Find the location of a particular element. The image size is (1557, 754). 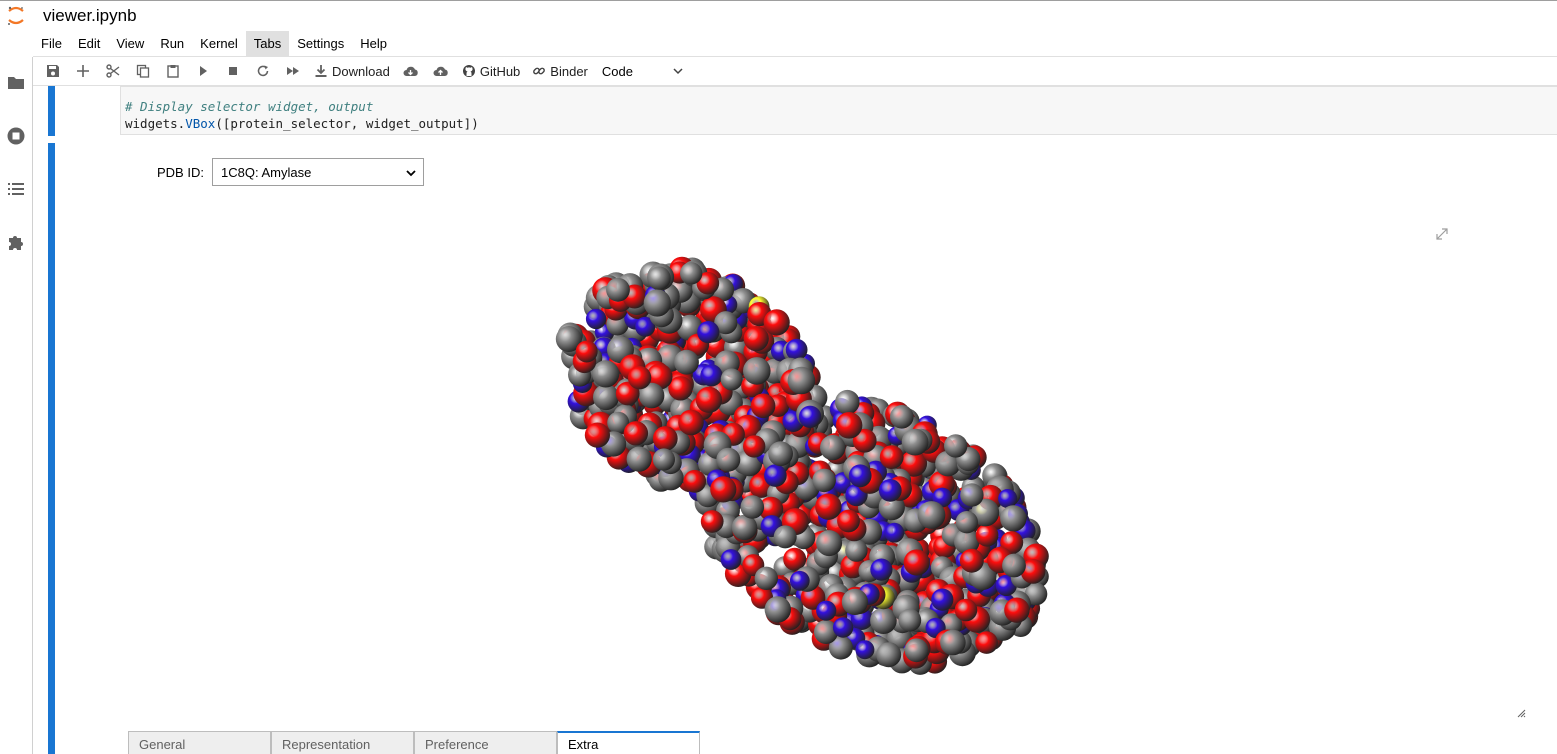

fast-forward-icon is located at coordinates (293, 71).